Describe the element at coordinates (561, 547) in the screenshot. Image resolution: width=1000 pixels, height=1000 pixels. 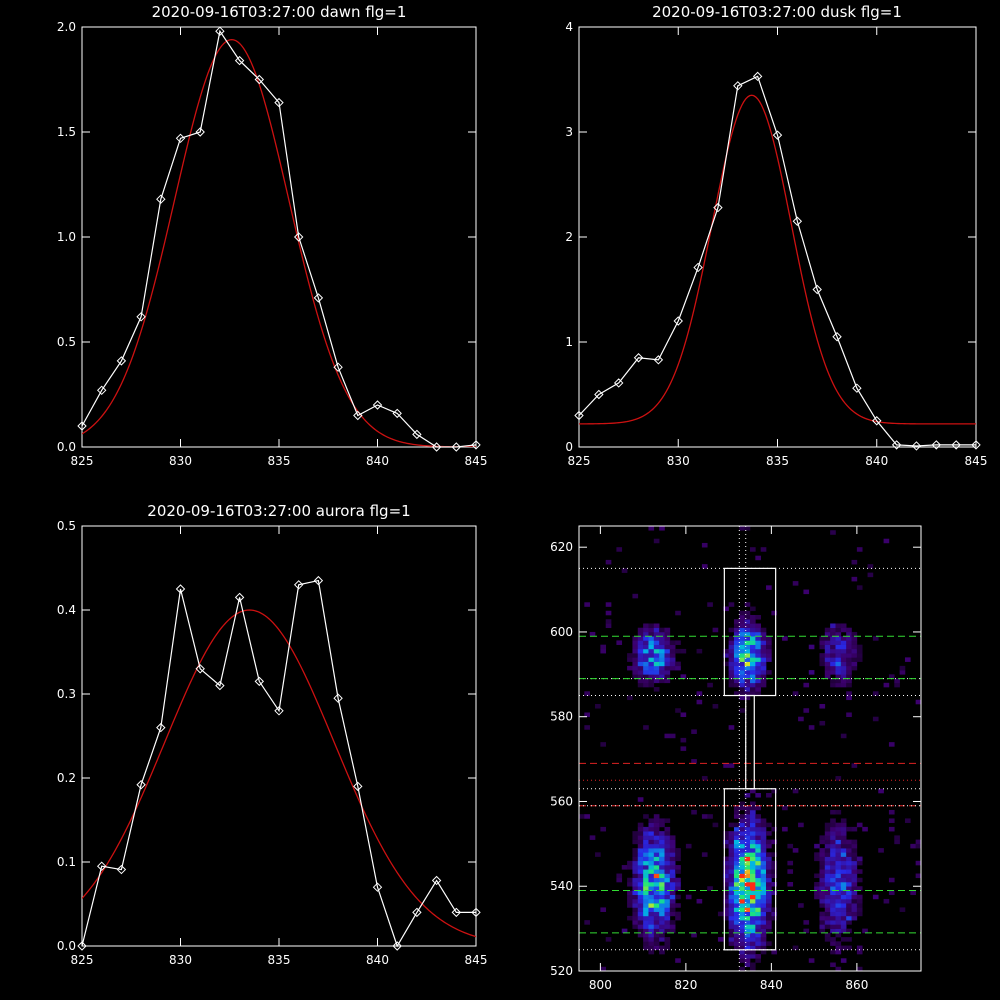
I see `heatmap-ytick-label: 620` at that location.